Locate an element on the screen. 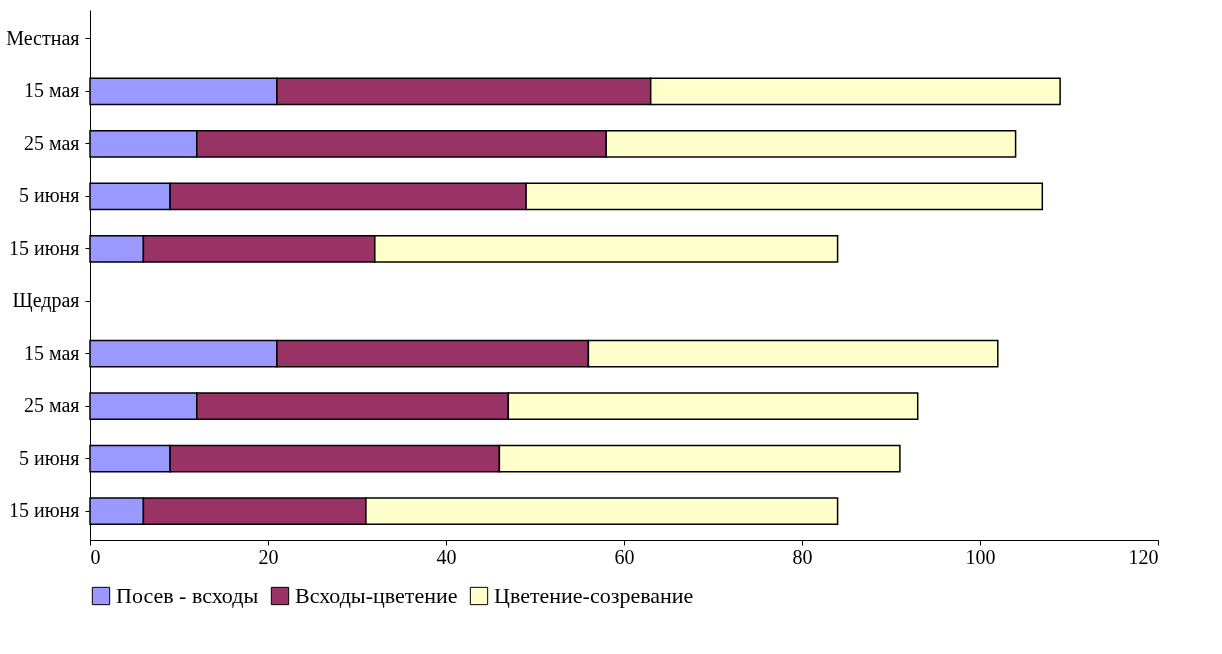 Image resolution: width=1222 pixels, height=654 pixels. y-tick-label: Щедрая is located at coordinates (46, 301).